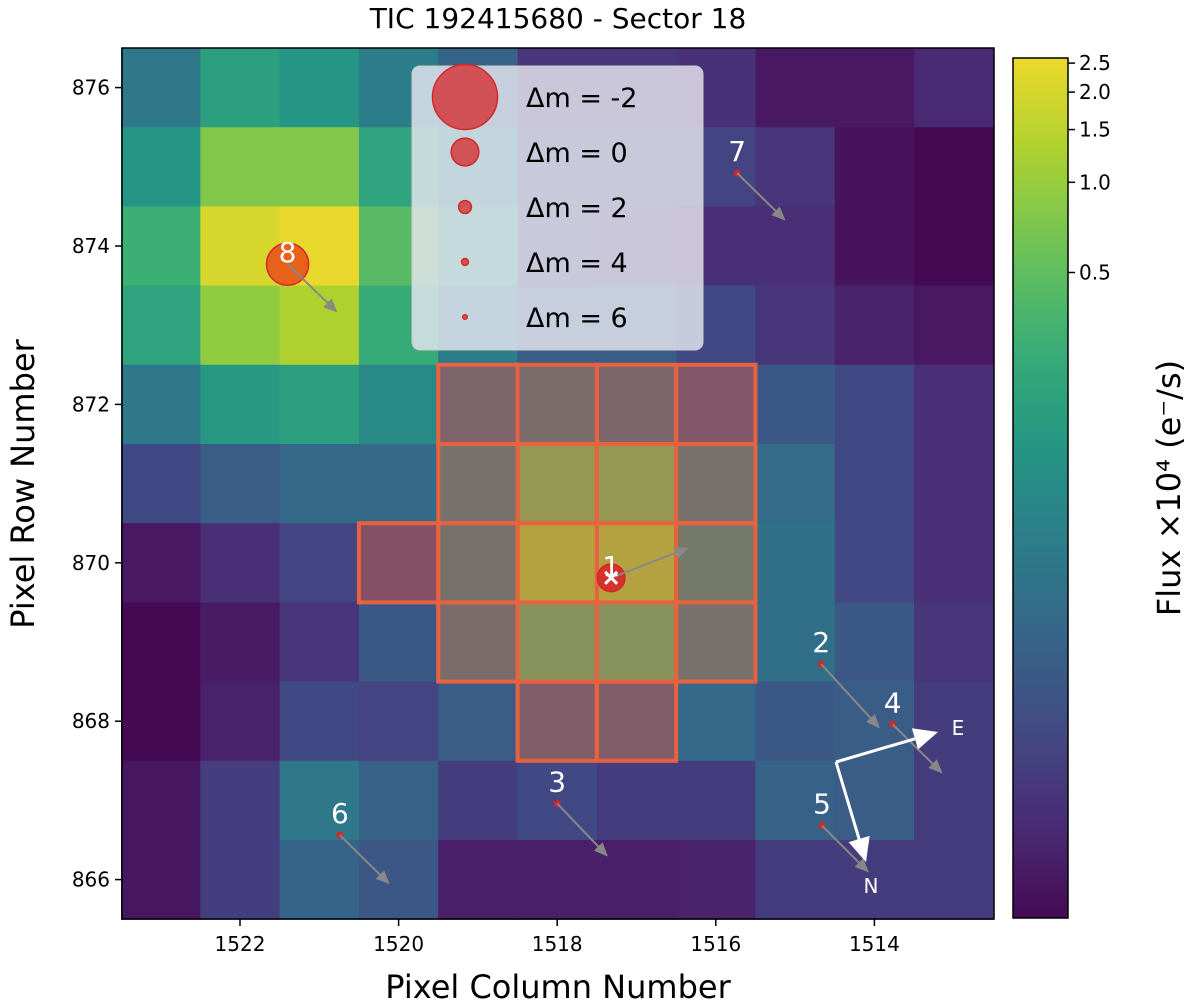 The height and width of the screenshot is (1008, 1200). I want to click on east-arrow-icon, so click(924, 739).